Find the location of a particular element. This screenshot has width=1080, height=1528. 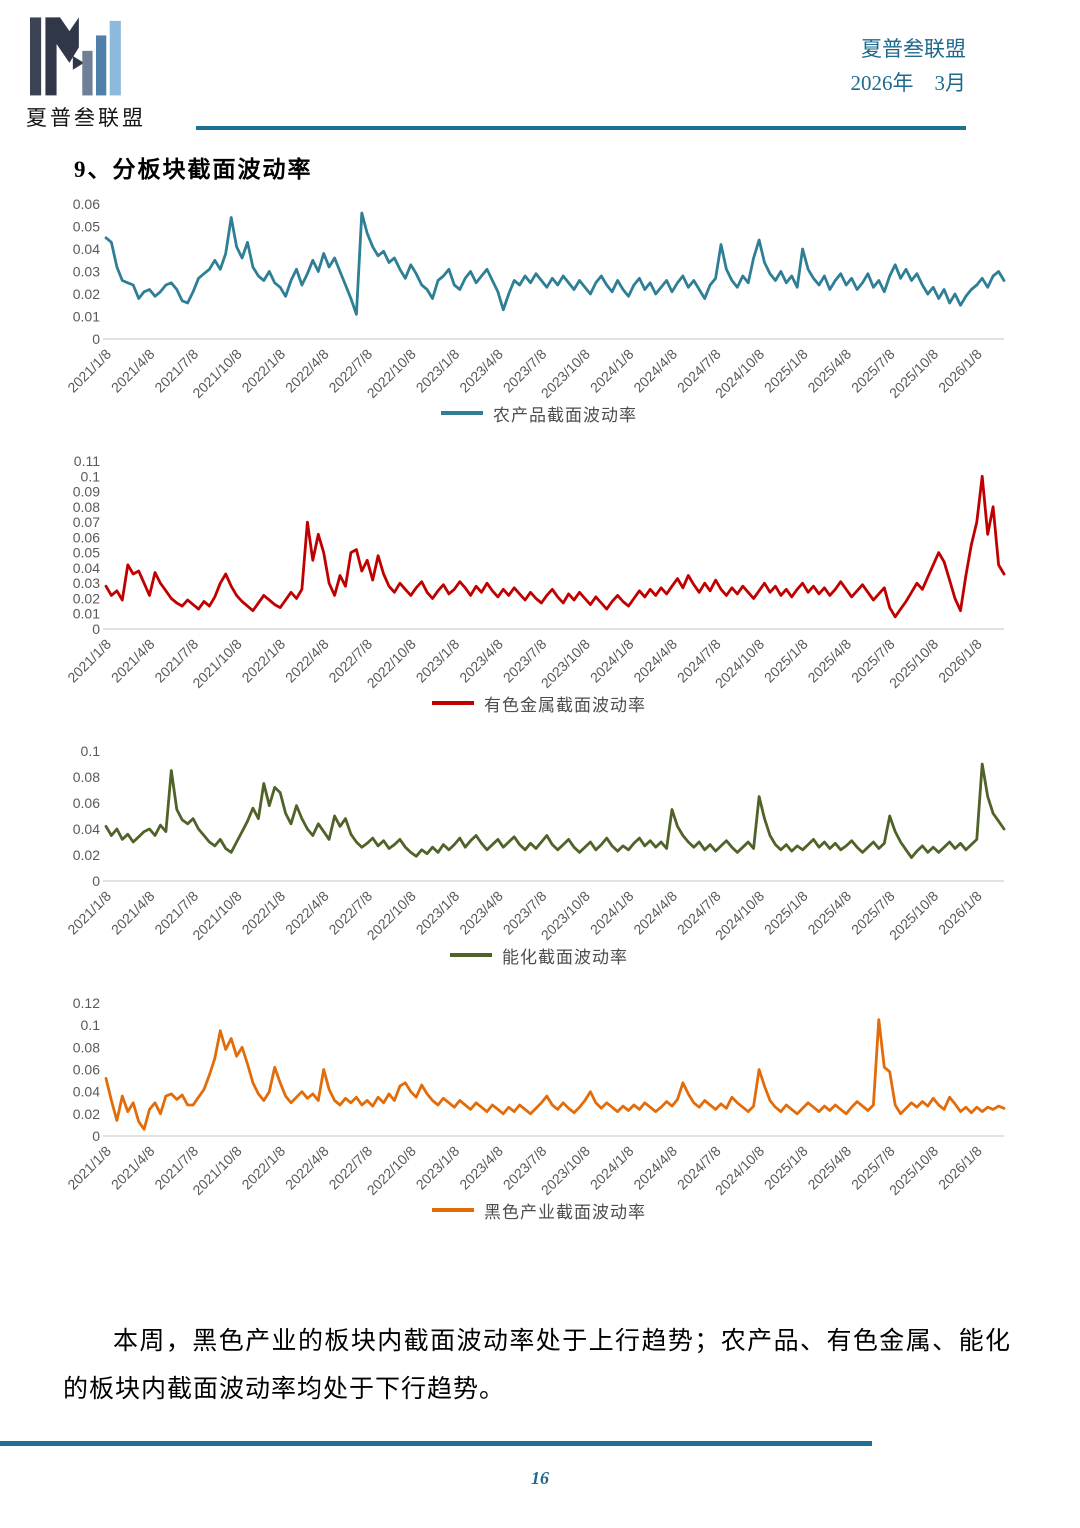

svg-text: 0.12 is located at coordinates (86, 1003).